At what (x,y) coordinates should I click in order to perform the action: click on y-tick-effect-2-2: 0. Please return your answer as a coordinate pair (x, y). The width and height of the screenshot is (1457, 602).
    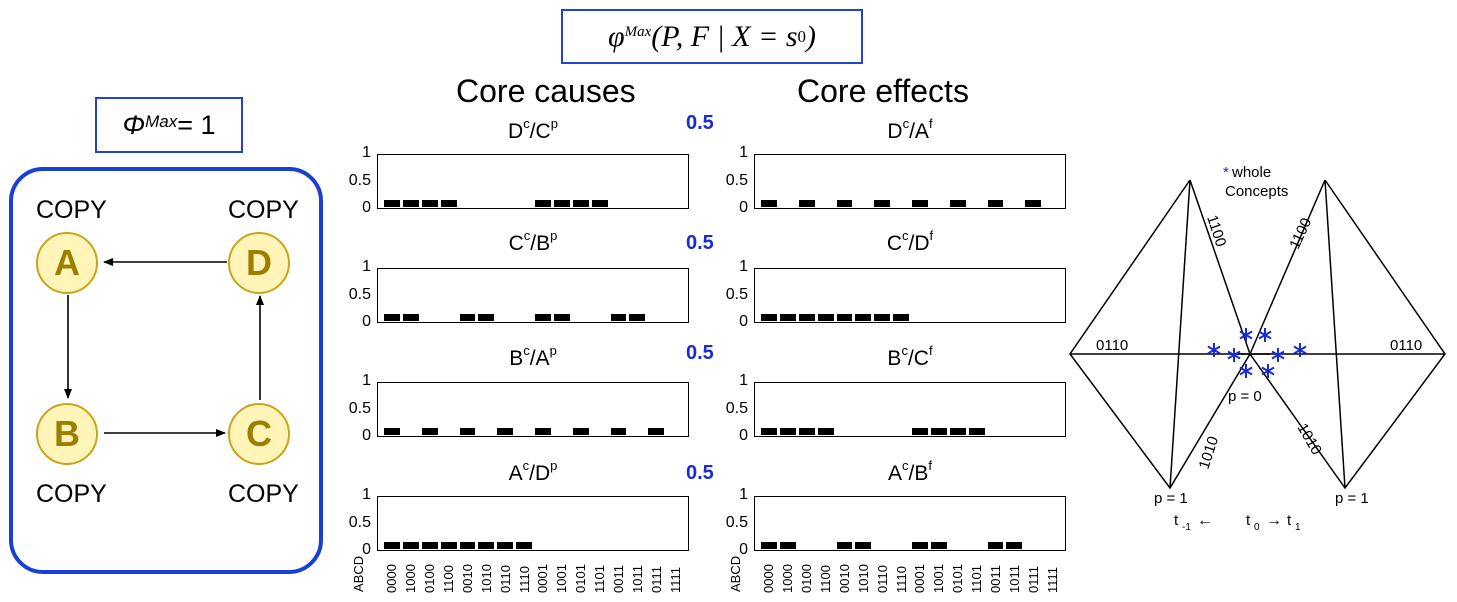
    Looking at the image, I should click on (743, 321).